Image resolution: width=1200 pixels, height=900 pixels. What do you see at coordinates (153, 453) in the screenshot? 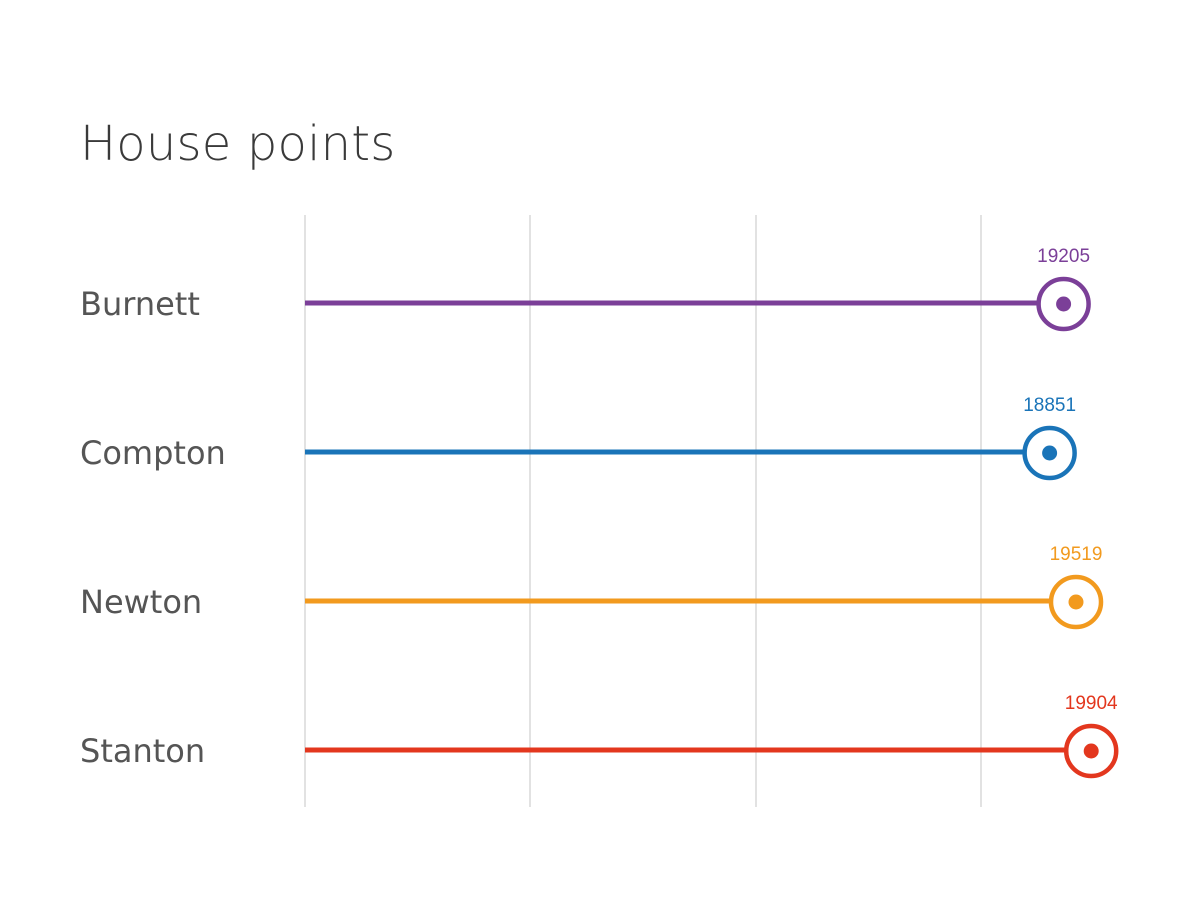
I see `category-label-compton: Compton` at bounding box center [153, 453].